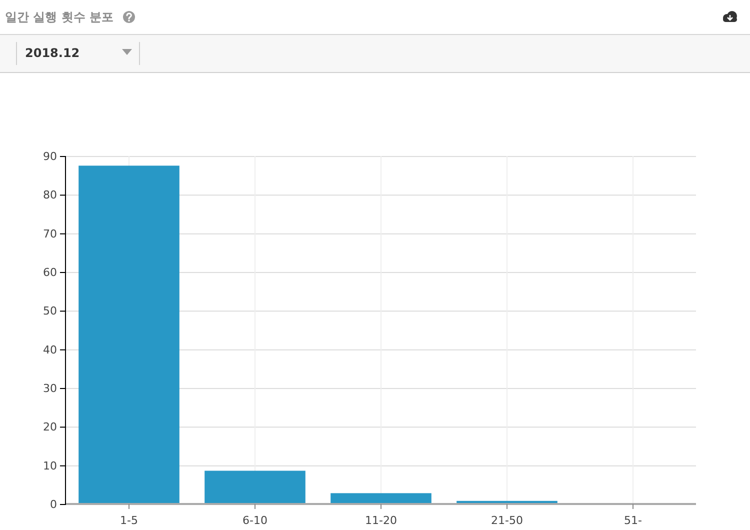 This screenshot has width=750, height=530. What do you see at coordinates (50, 311) in the screenshot?
I see `y-tick-label: 50` at bounding box center [50, 311].